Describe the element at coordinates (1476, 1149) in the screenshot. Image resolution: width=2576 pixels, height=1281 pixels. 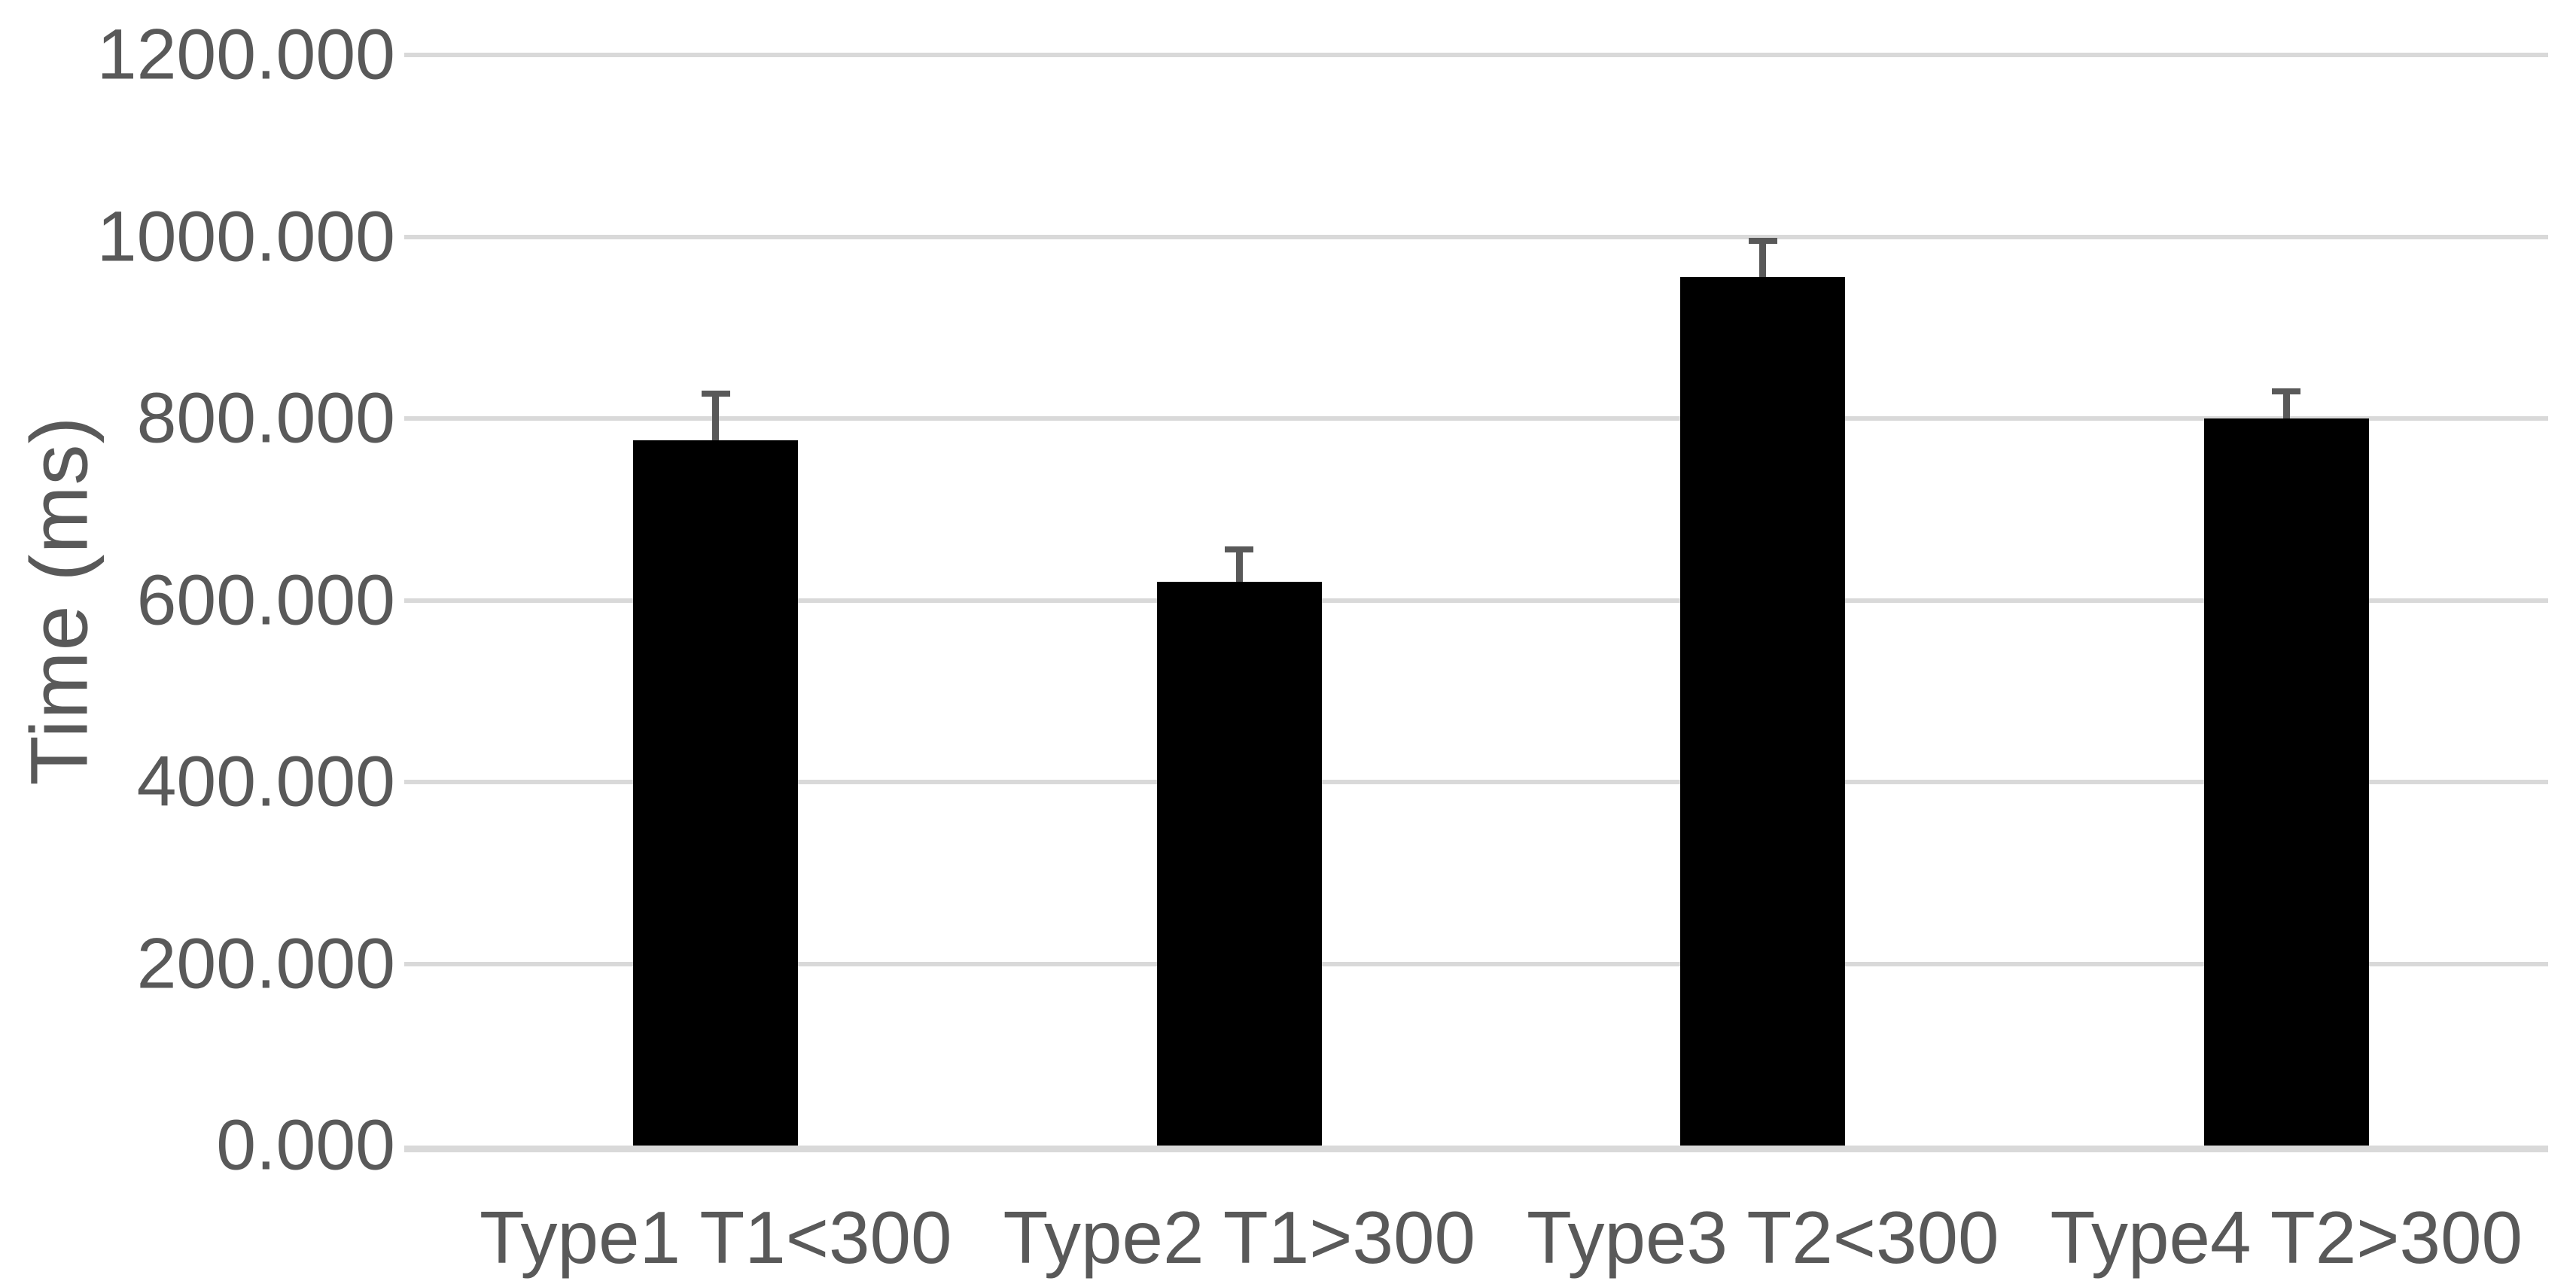
I see `x-axis-line` at that location.